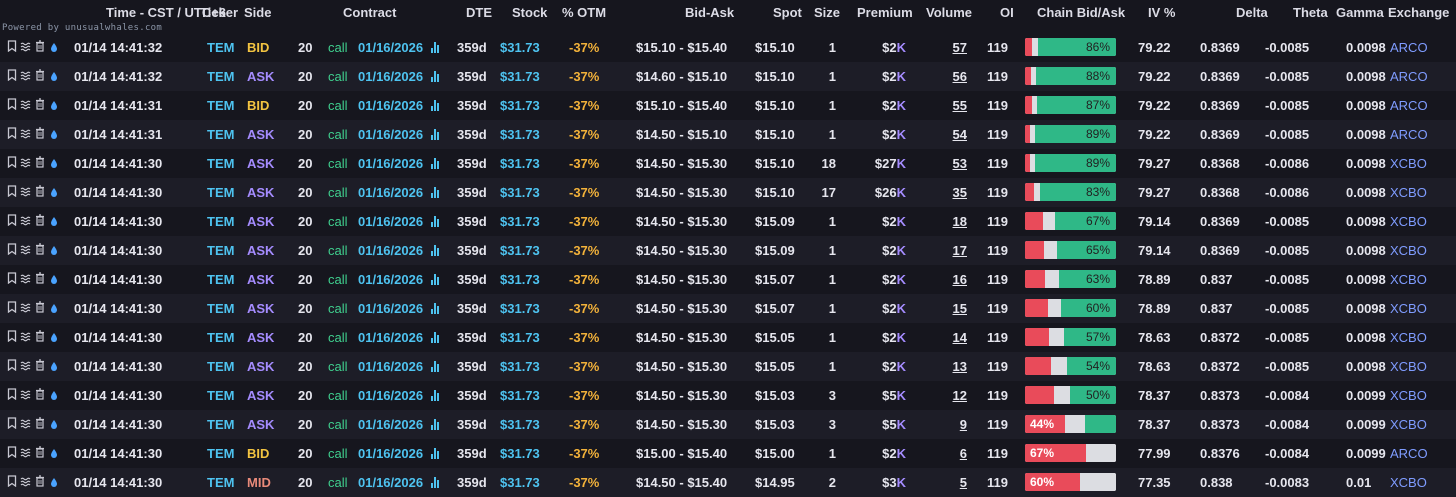  Describe the element at coordinates (949, 12) in the screenshot. I see `header-volume: Volume` at that location.